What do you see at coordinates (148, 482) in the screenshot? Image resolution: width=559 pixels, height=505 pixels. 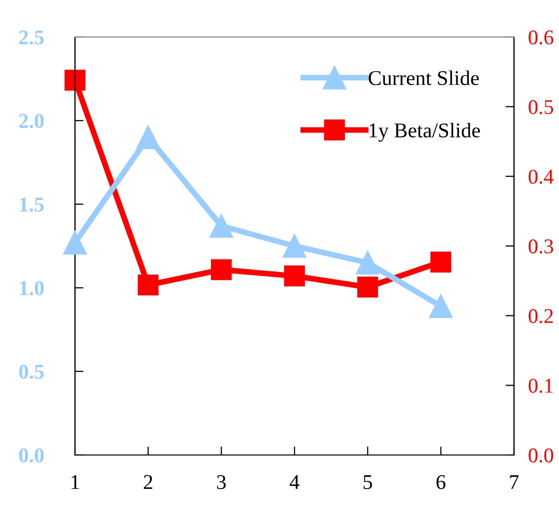 I see `x-tick-label: 2` at bounding box center [148, 482].